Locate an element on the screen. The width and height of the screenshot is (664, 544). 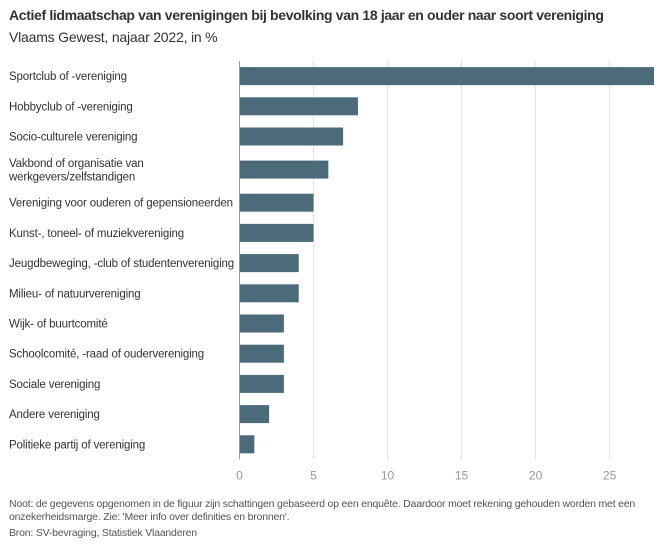
x-tick-label: 15 is located at coordinates (462, 475).